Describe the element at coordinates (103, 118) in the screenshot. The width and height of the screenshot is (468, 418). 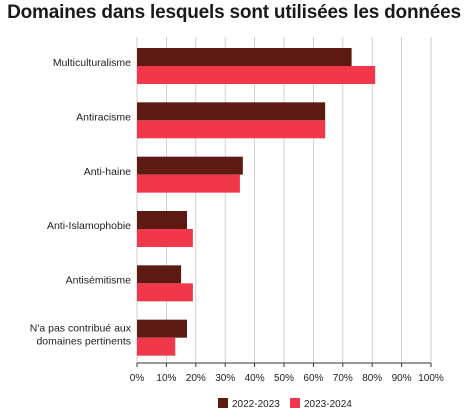
I see `category-label: Antiracisme` at that location.